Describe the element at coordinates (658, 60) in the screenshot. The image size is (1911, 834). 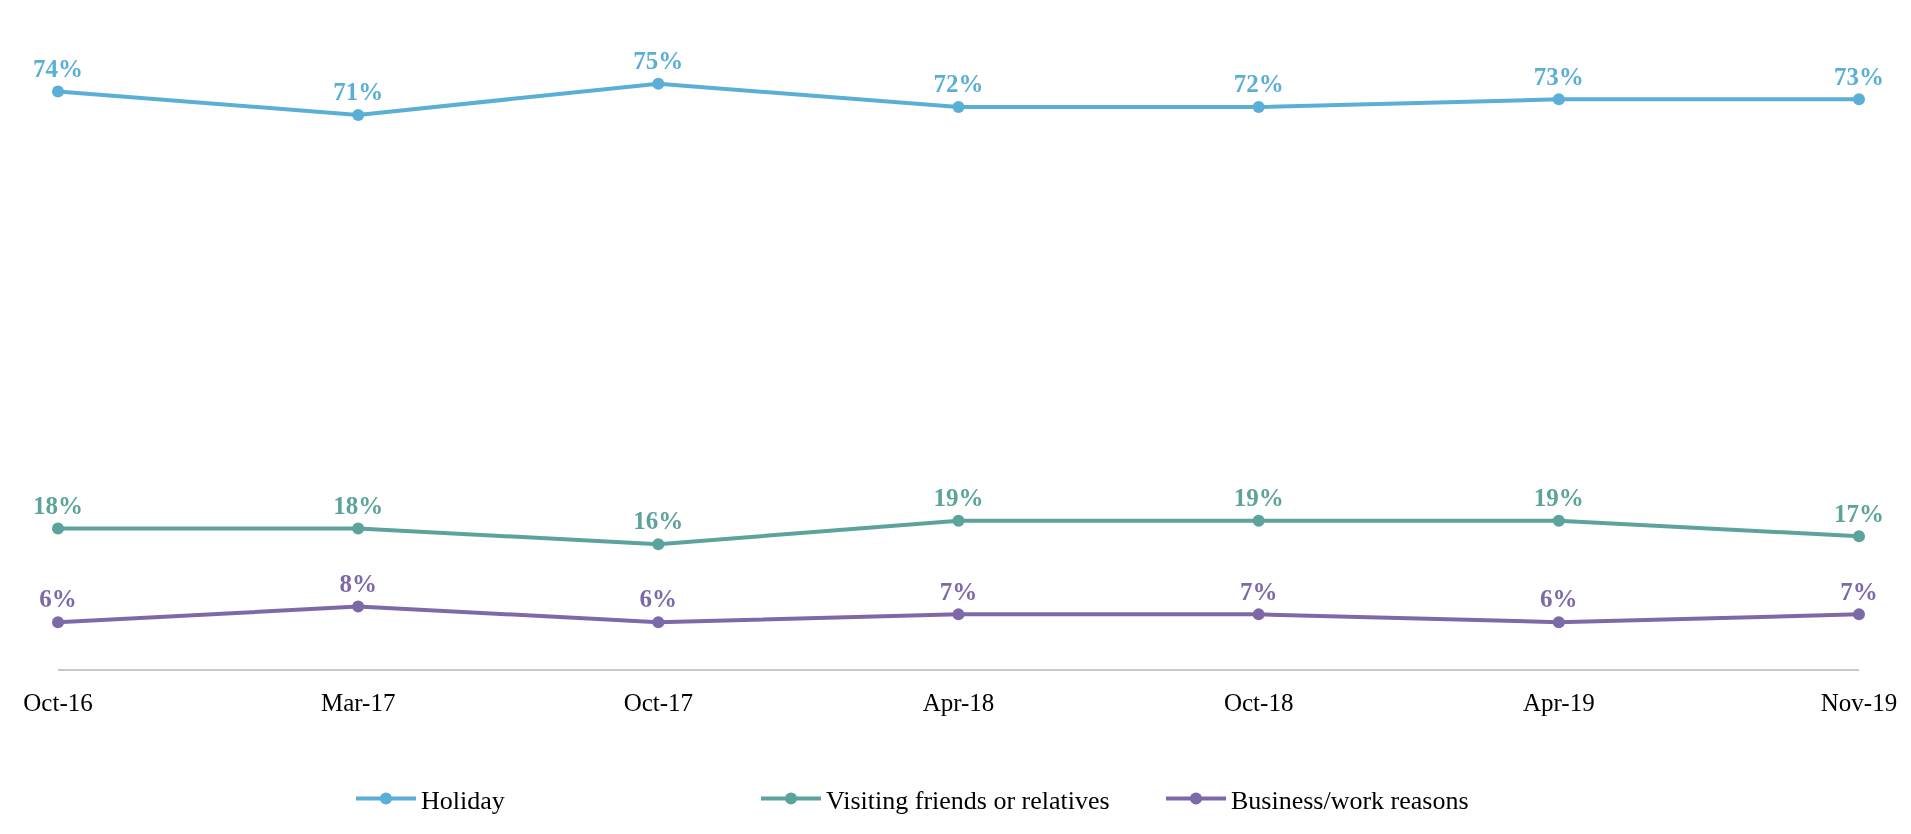
I see `data-label: 75%` at that location.